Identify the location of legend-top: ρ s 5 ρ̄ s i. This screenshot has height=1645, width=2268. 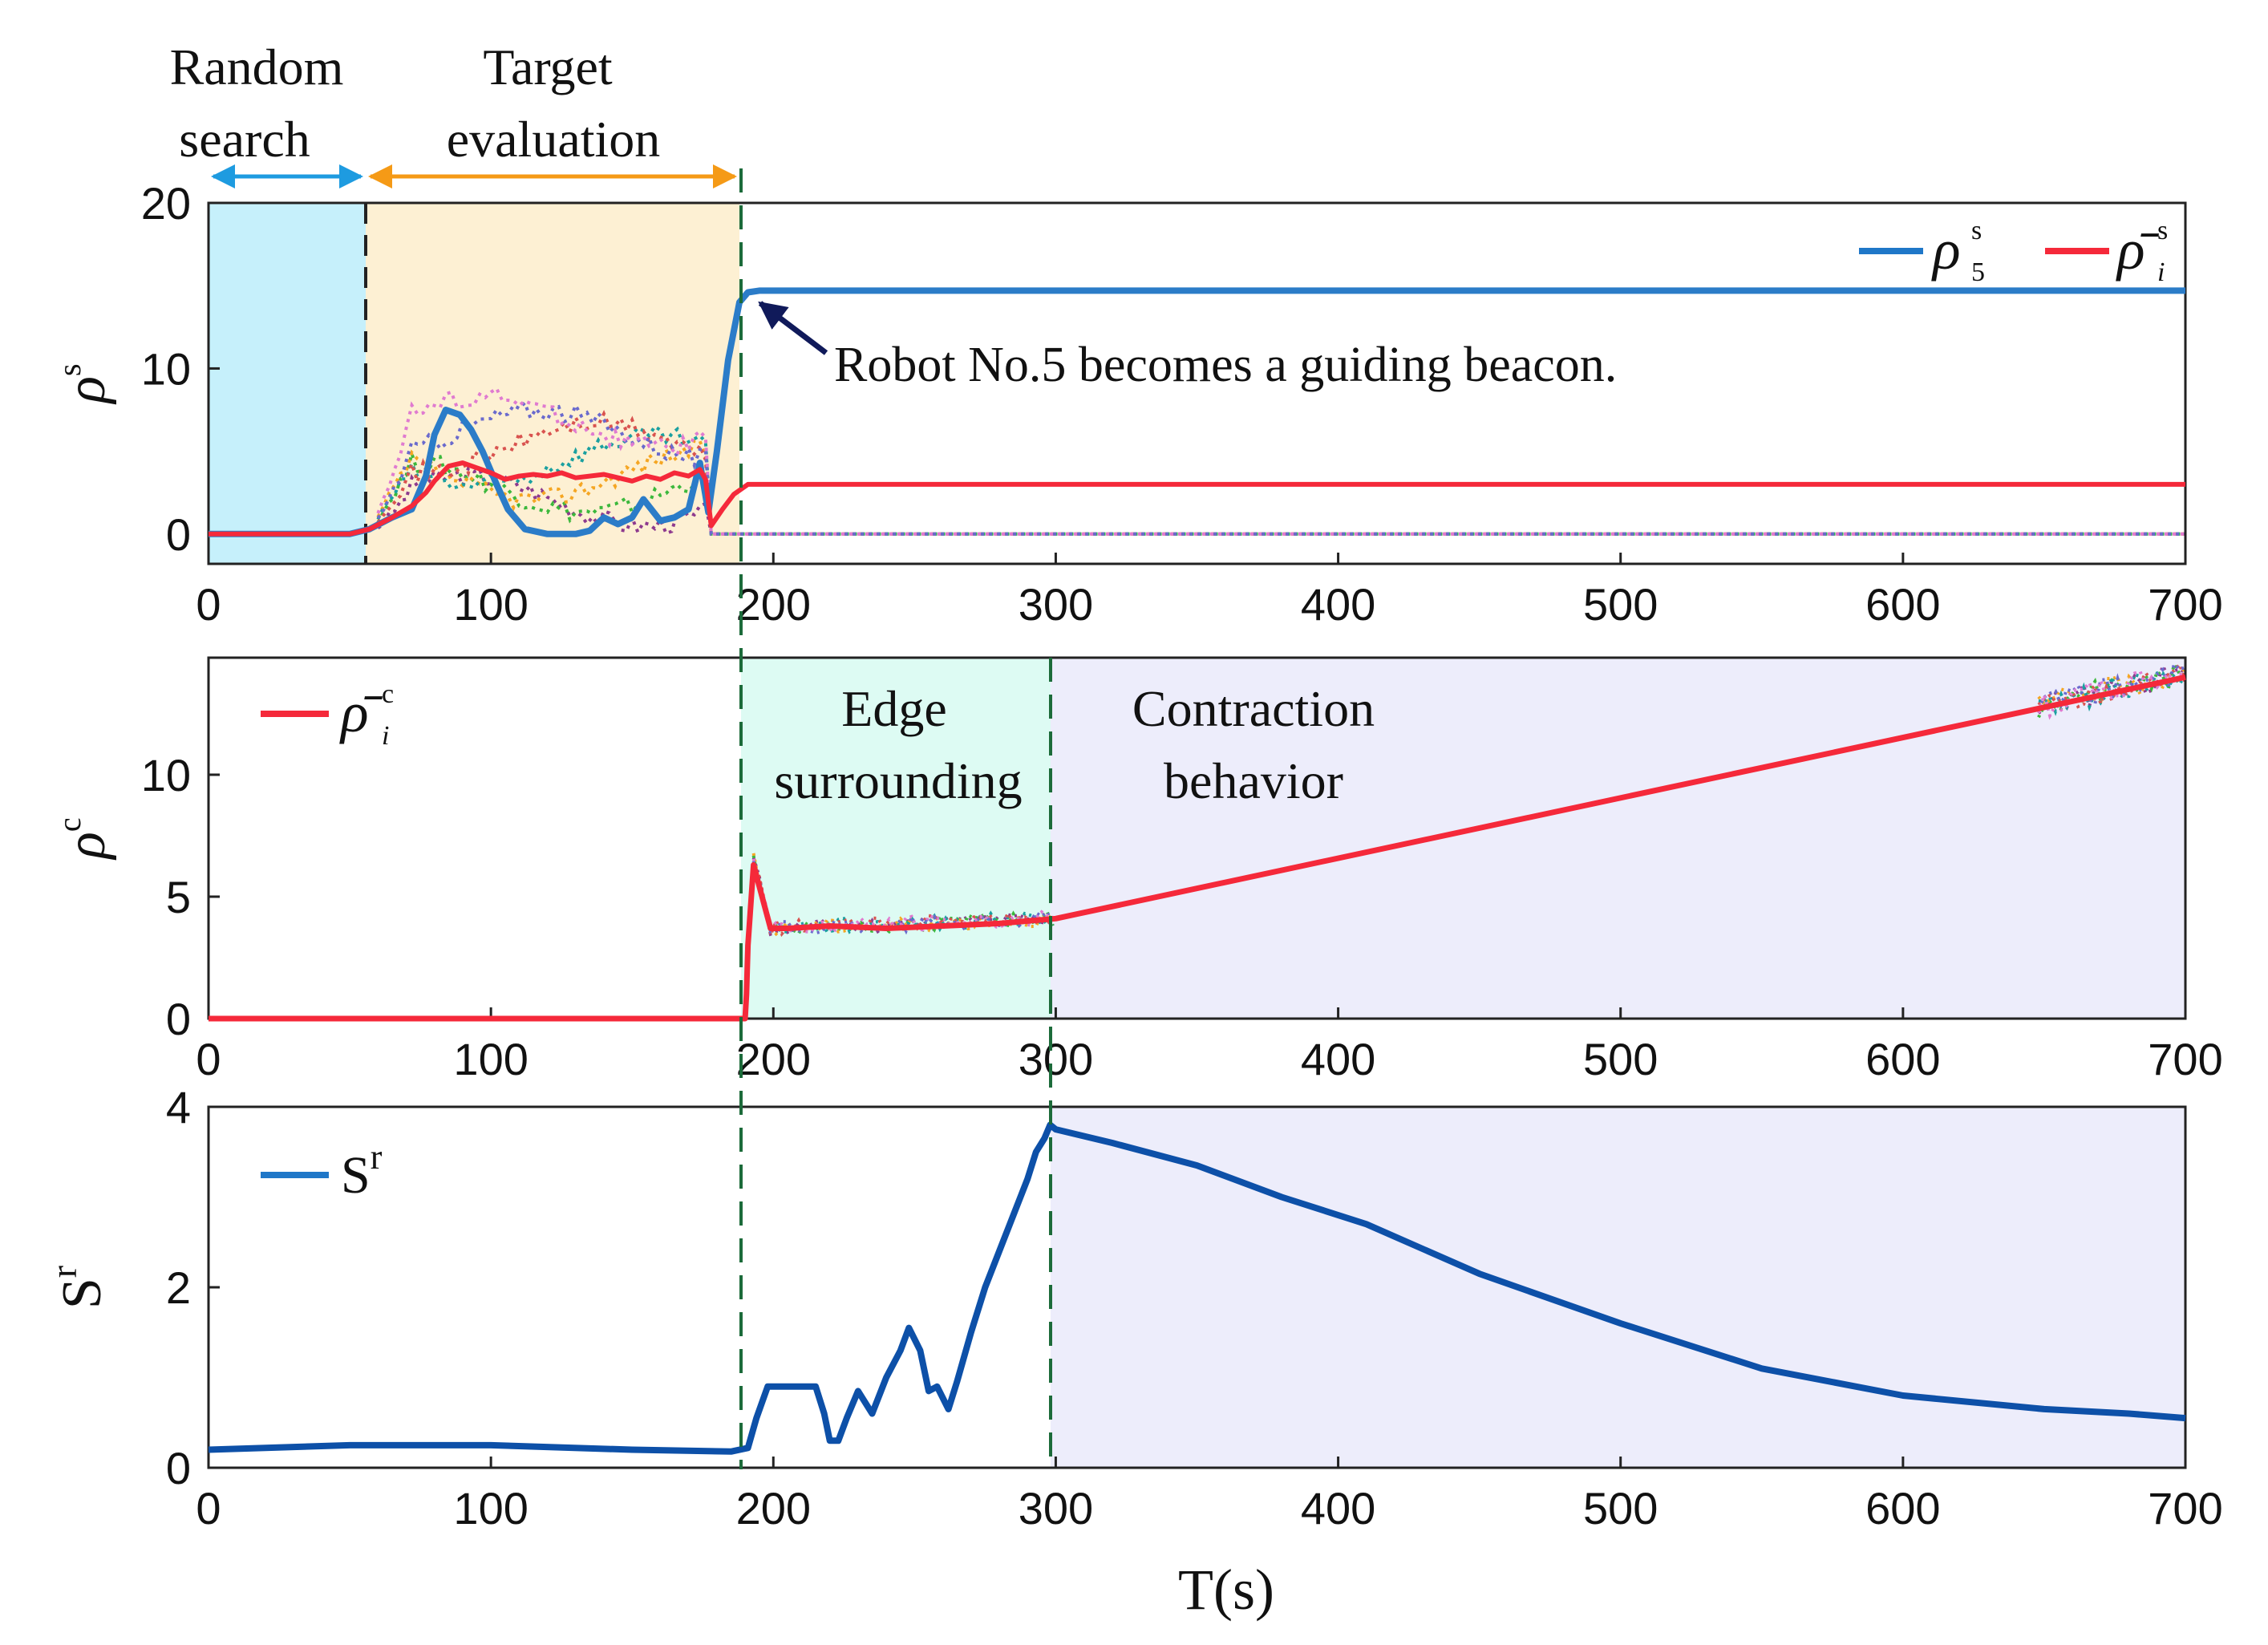
(2013, 251).